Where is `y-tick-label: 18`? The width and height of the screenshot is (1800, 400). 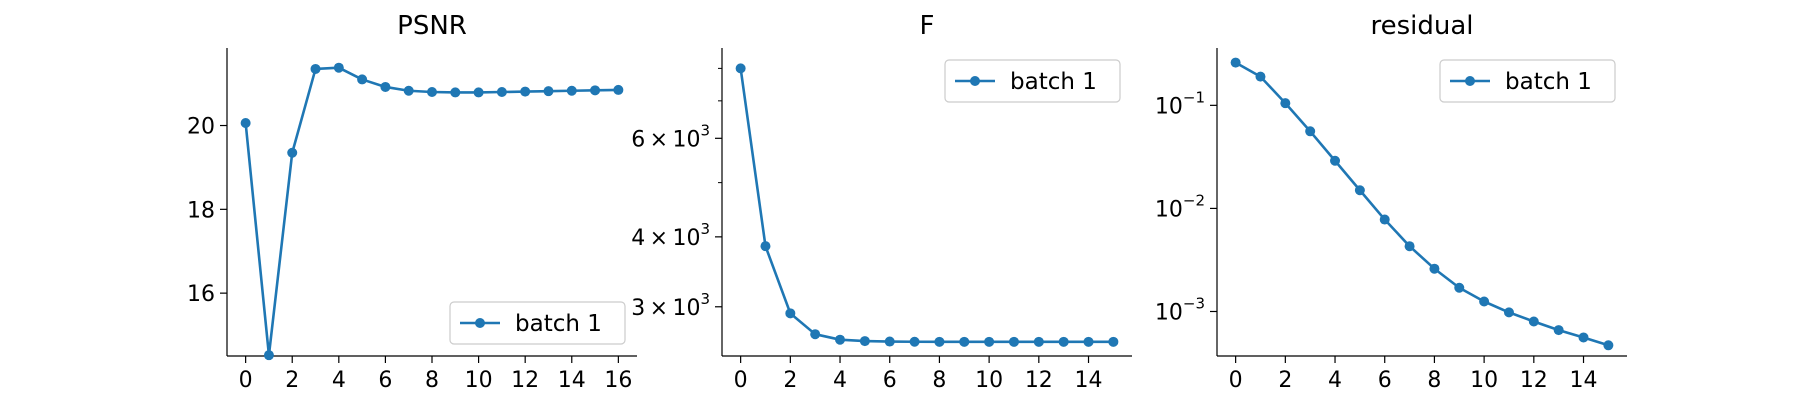
y-tick-label: 18 is located at coordinates (201, 210).